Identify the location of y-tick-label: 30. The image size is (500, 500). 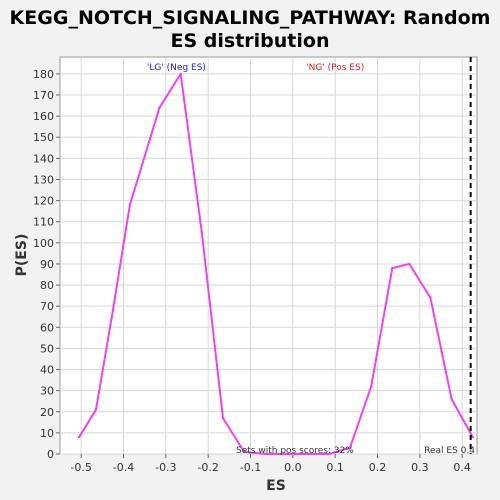
(47, 391).